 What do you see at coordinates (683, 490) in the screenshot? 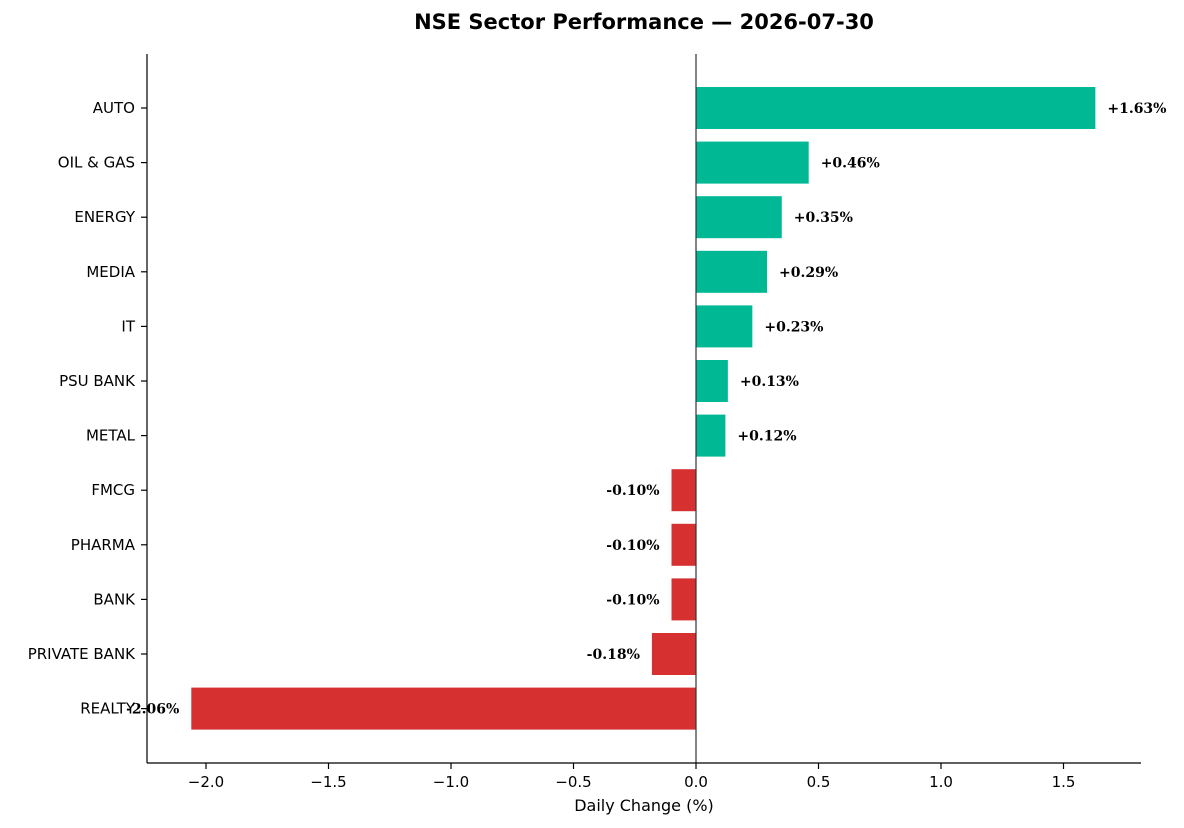
I see `bar-fmcg` at bounding box center [683, 490].